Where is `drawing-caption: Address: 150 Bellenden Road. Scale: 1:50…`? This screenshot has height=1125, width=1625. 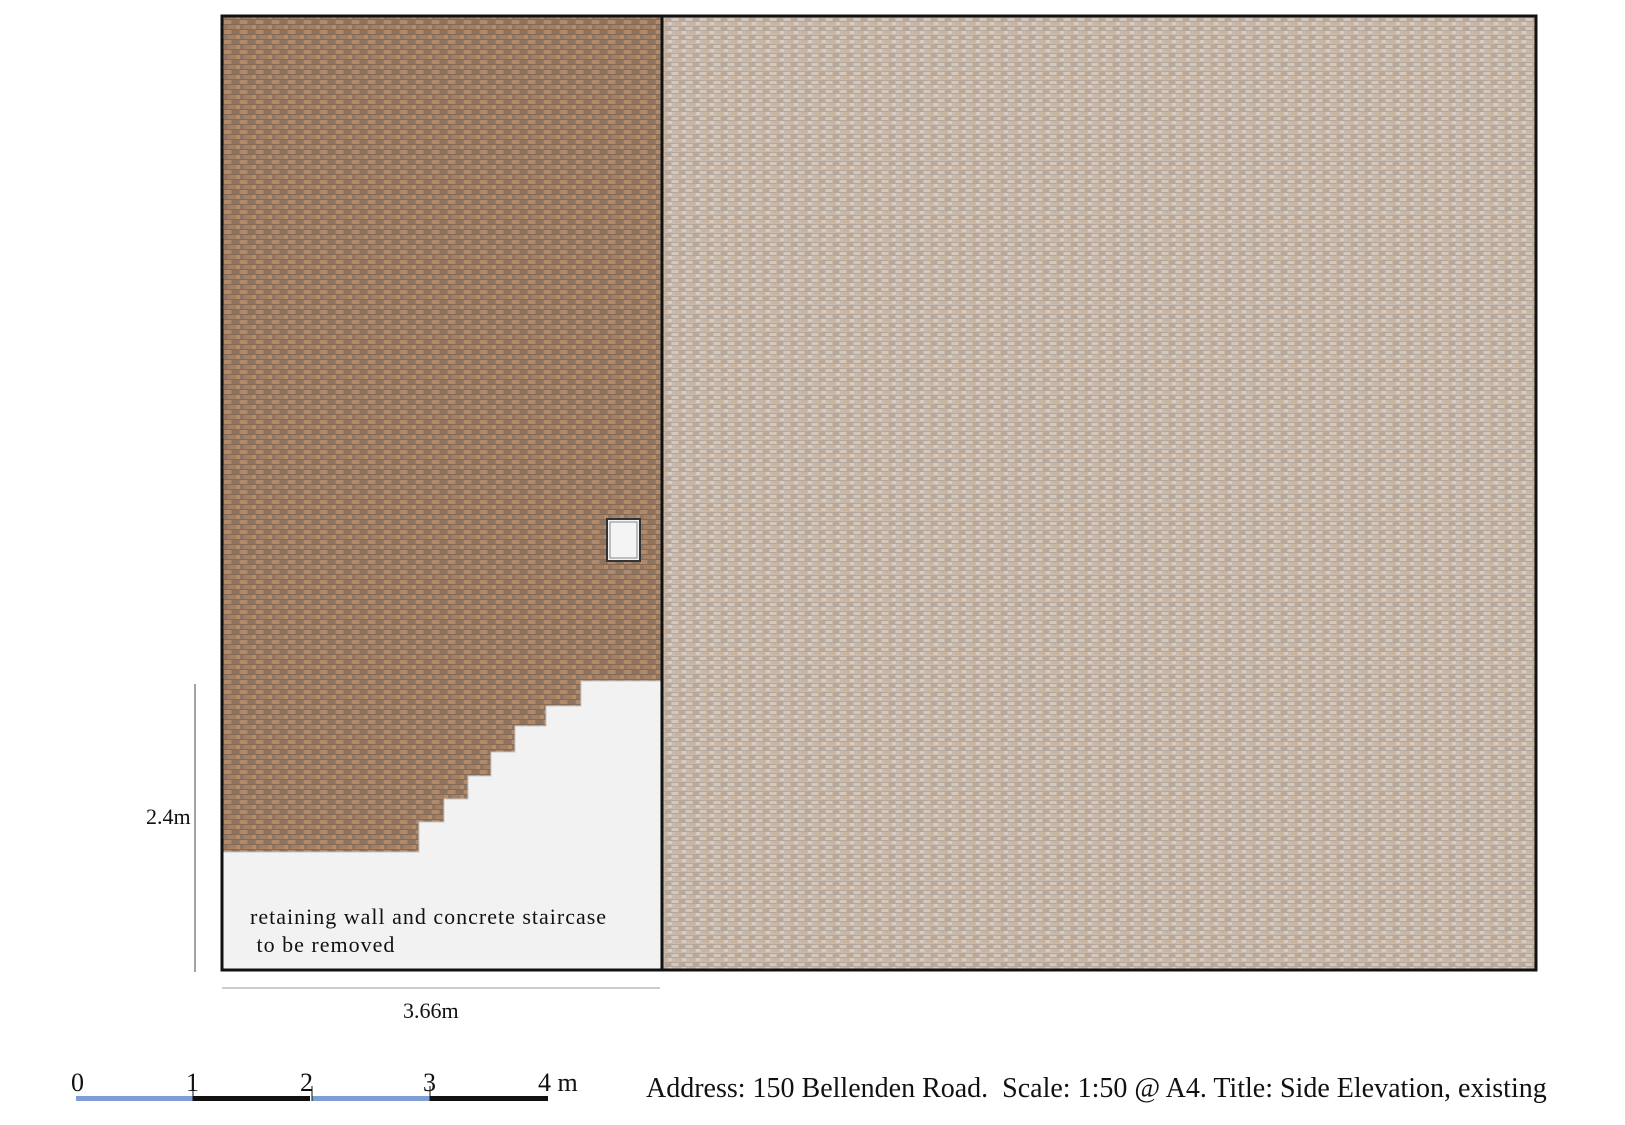 drawing-caption: Address: 150 Bellenden Road. Scale: 1:50… is located at coordinates (1096, 1088).